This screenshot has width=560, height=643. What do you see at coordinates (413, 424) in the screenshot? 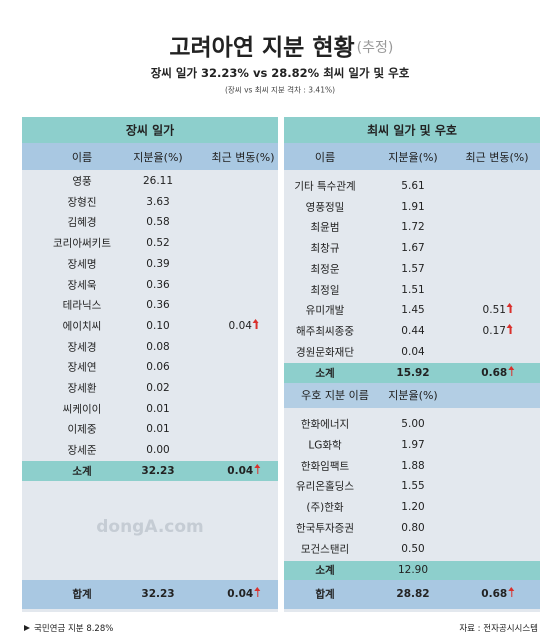
I see `ally-share: 5.00` at bounding box center [413, 424].